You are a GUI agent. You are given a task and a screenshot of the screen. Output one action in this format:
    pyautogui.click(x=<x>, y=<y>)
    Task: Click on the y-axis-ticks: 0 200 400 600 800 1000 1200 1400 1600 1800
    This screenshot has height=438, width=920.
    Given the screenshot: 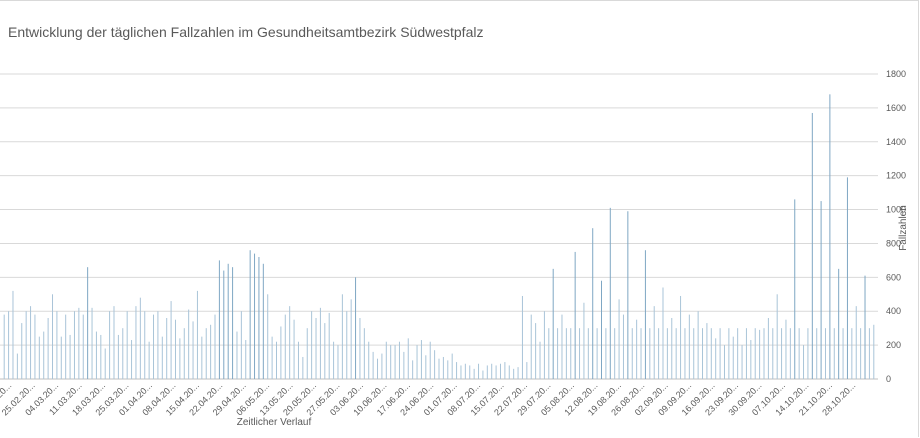 What is the action you would take?
    pyautogui.click(x=896, y=226)
    